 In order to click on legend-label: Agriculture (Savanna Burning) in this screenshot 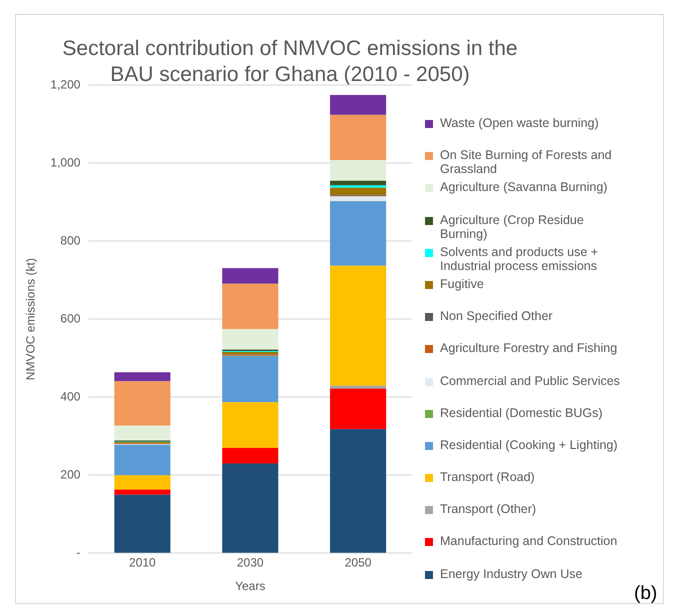, I will do `click(524, 187)`.